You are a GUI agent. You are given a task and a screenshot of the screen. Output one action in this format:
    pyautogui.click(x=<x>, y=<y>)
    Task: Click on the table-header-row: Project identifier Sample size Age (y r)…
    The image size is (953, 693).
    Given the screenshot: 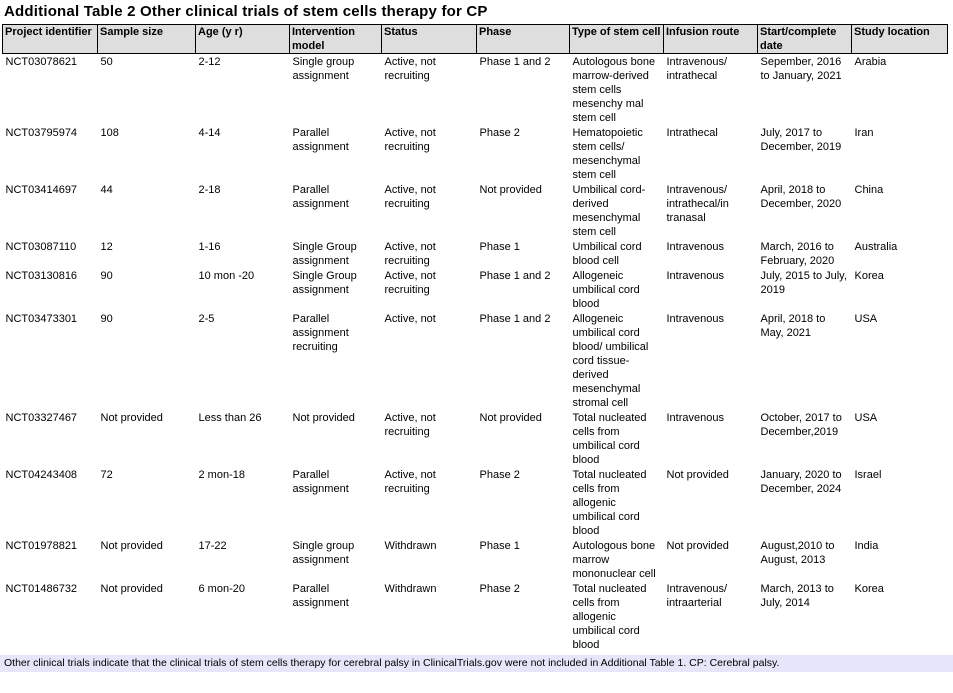 What is the action you would take?
    pyautogui.click(x=475, y=39)
    